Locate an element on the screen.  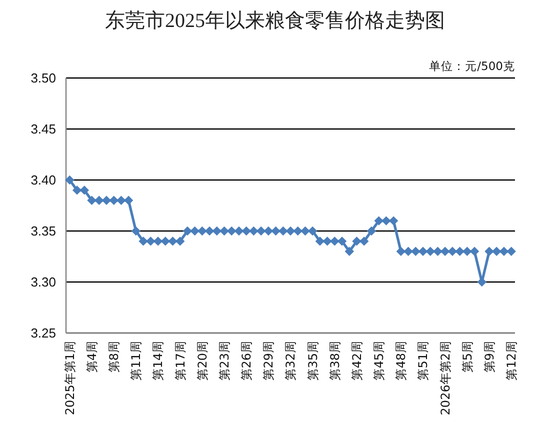
chart-title: 东莞市2025年以来粮食零售价格走势图 is located at coordinates (275, 21).